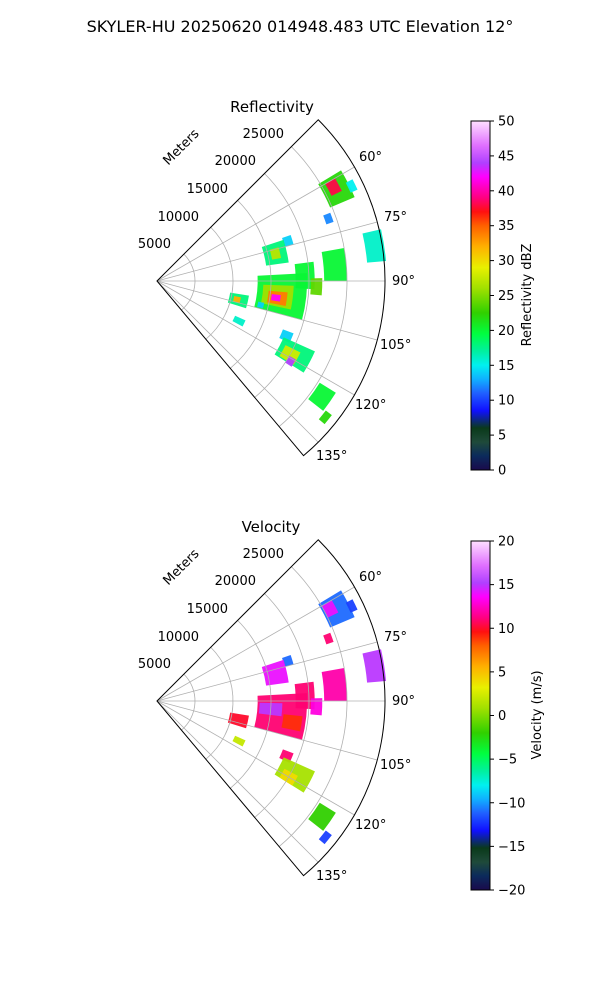 The width and height of the screenshot is (600, 1000). What do you see at coordinates (511, 803) in the screenshot?
I see `colorbar-tick-label: −10` at bounding box center [511, 803].